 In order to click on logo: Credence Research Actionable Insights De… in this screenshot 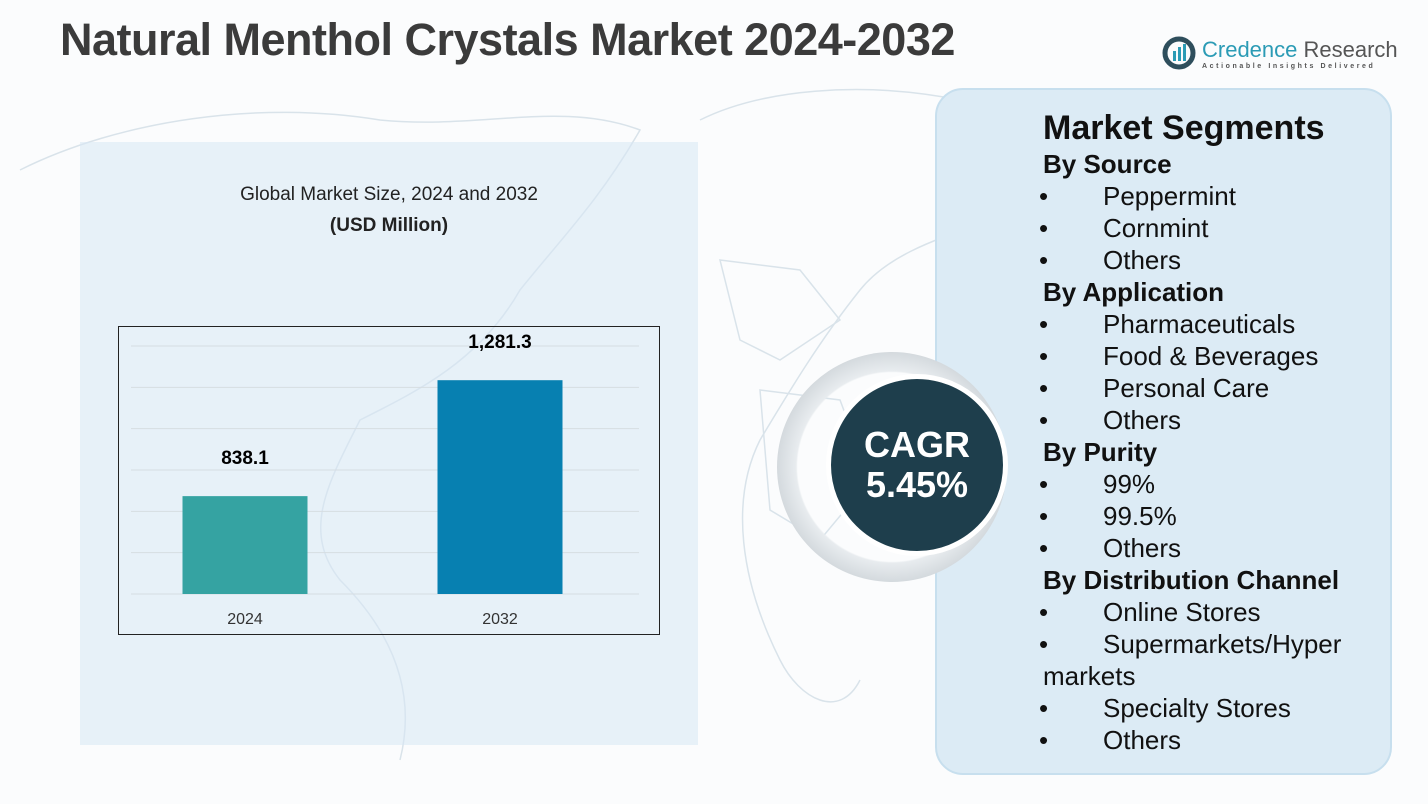, I will do `click(1280, 53)`.